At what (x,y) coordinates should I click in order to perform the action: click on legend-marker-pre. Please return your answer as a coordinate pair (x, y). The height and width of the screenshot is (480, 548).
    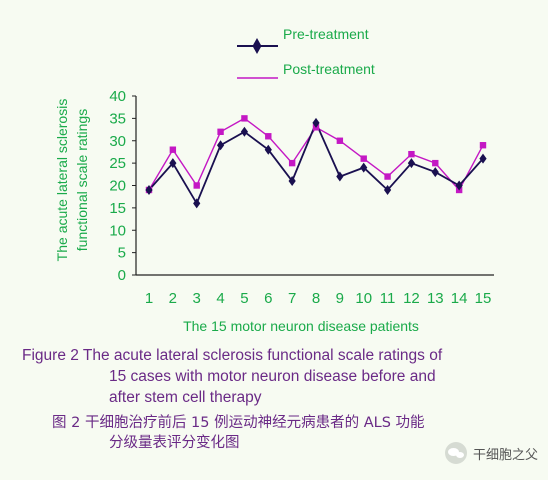
    Looking at the image, I should click on (257, 46).